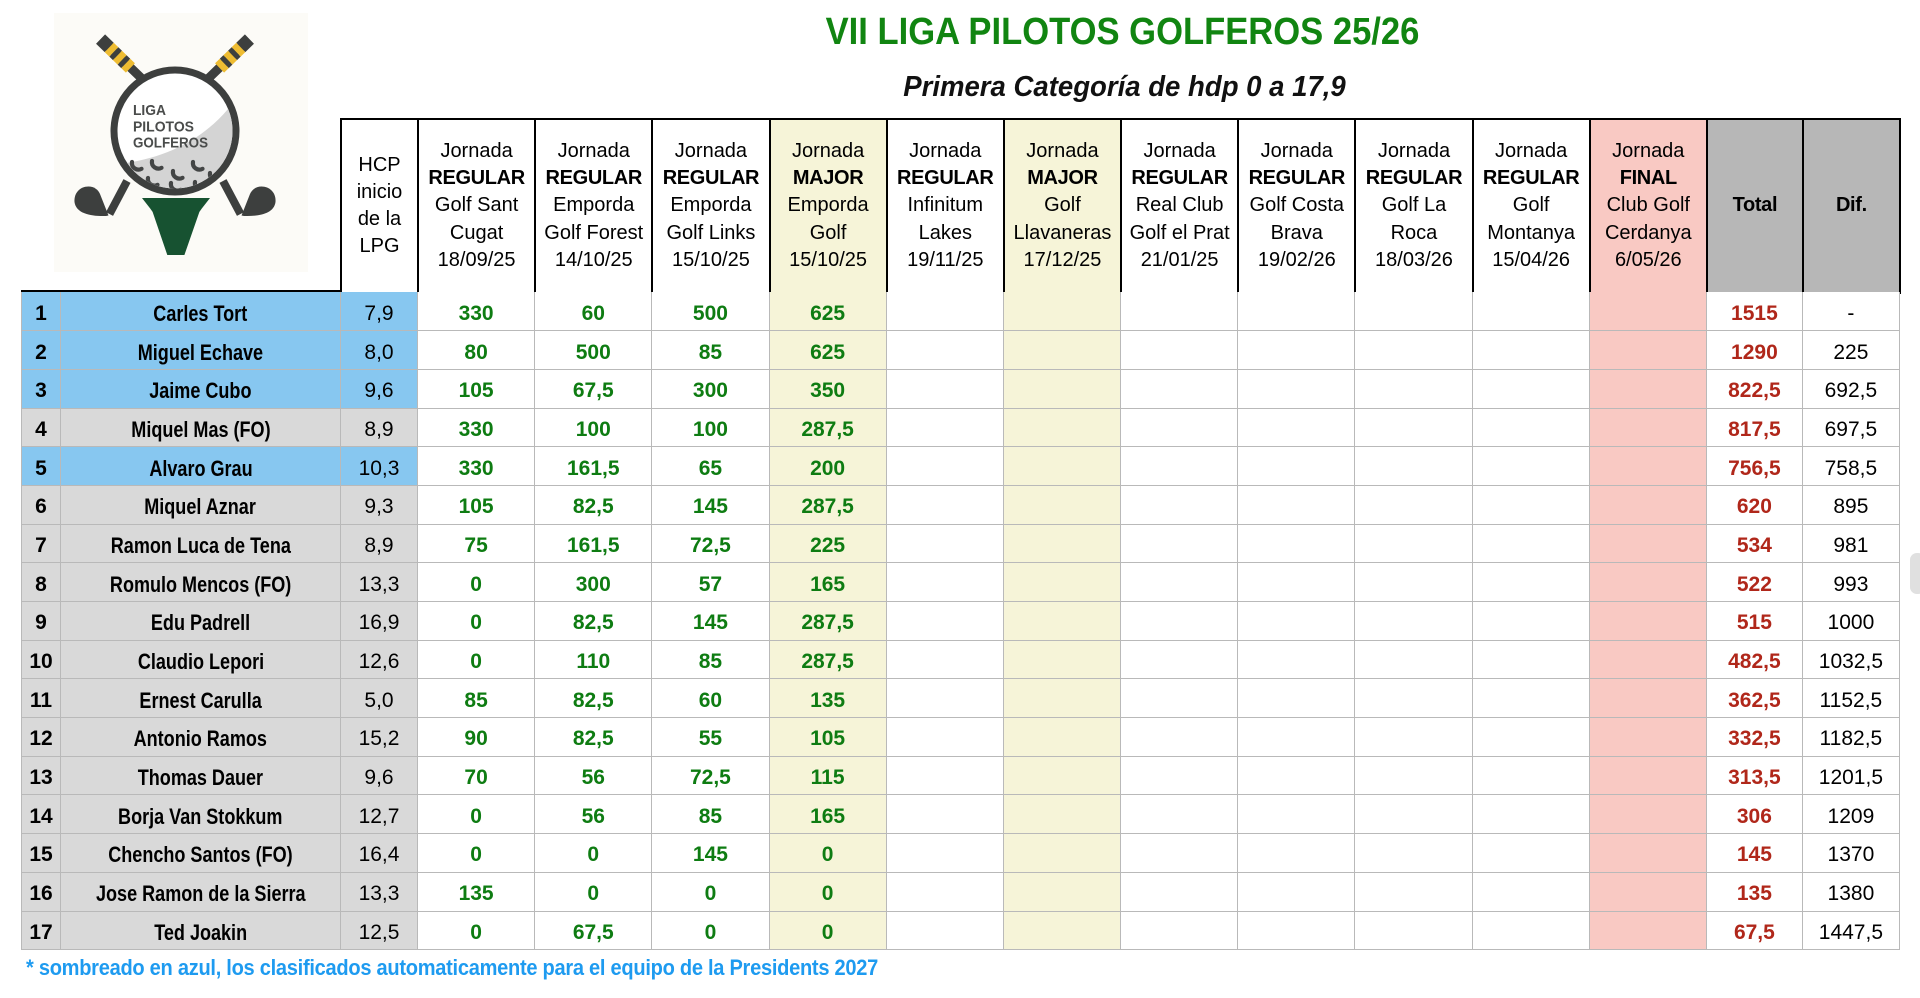 The width and height of the screenshot is (1920, 998). I want to click on svg-text: PILOTOS, so click(163, 127).